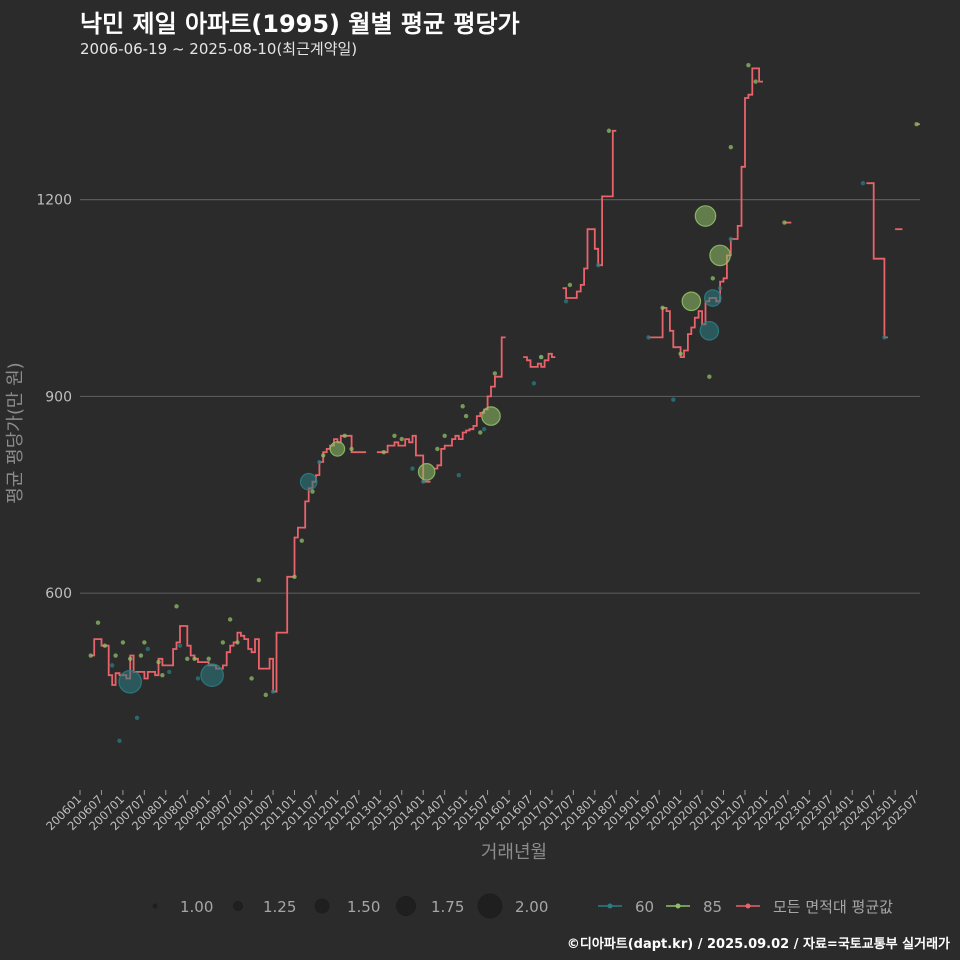 Image resolution: width=960 pixels, height=960 pixels. Describe the element at coordinates (531, 907) in the screenshot. I see `legend-size-label: 2.00` at that location.